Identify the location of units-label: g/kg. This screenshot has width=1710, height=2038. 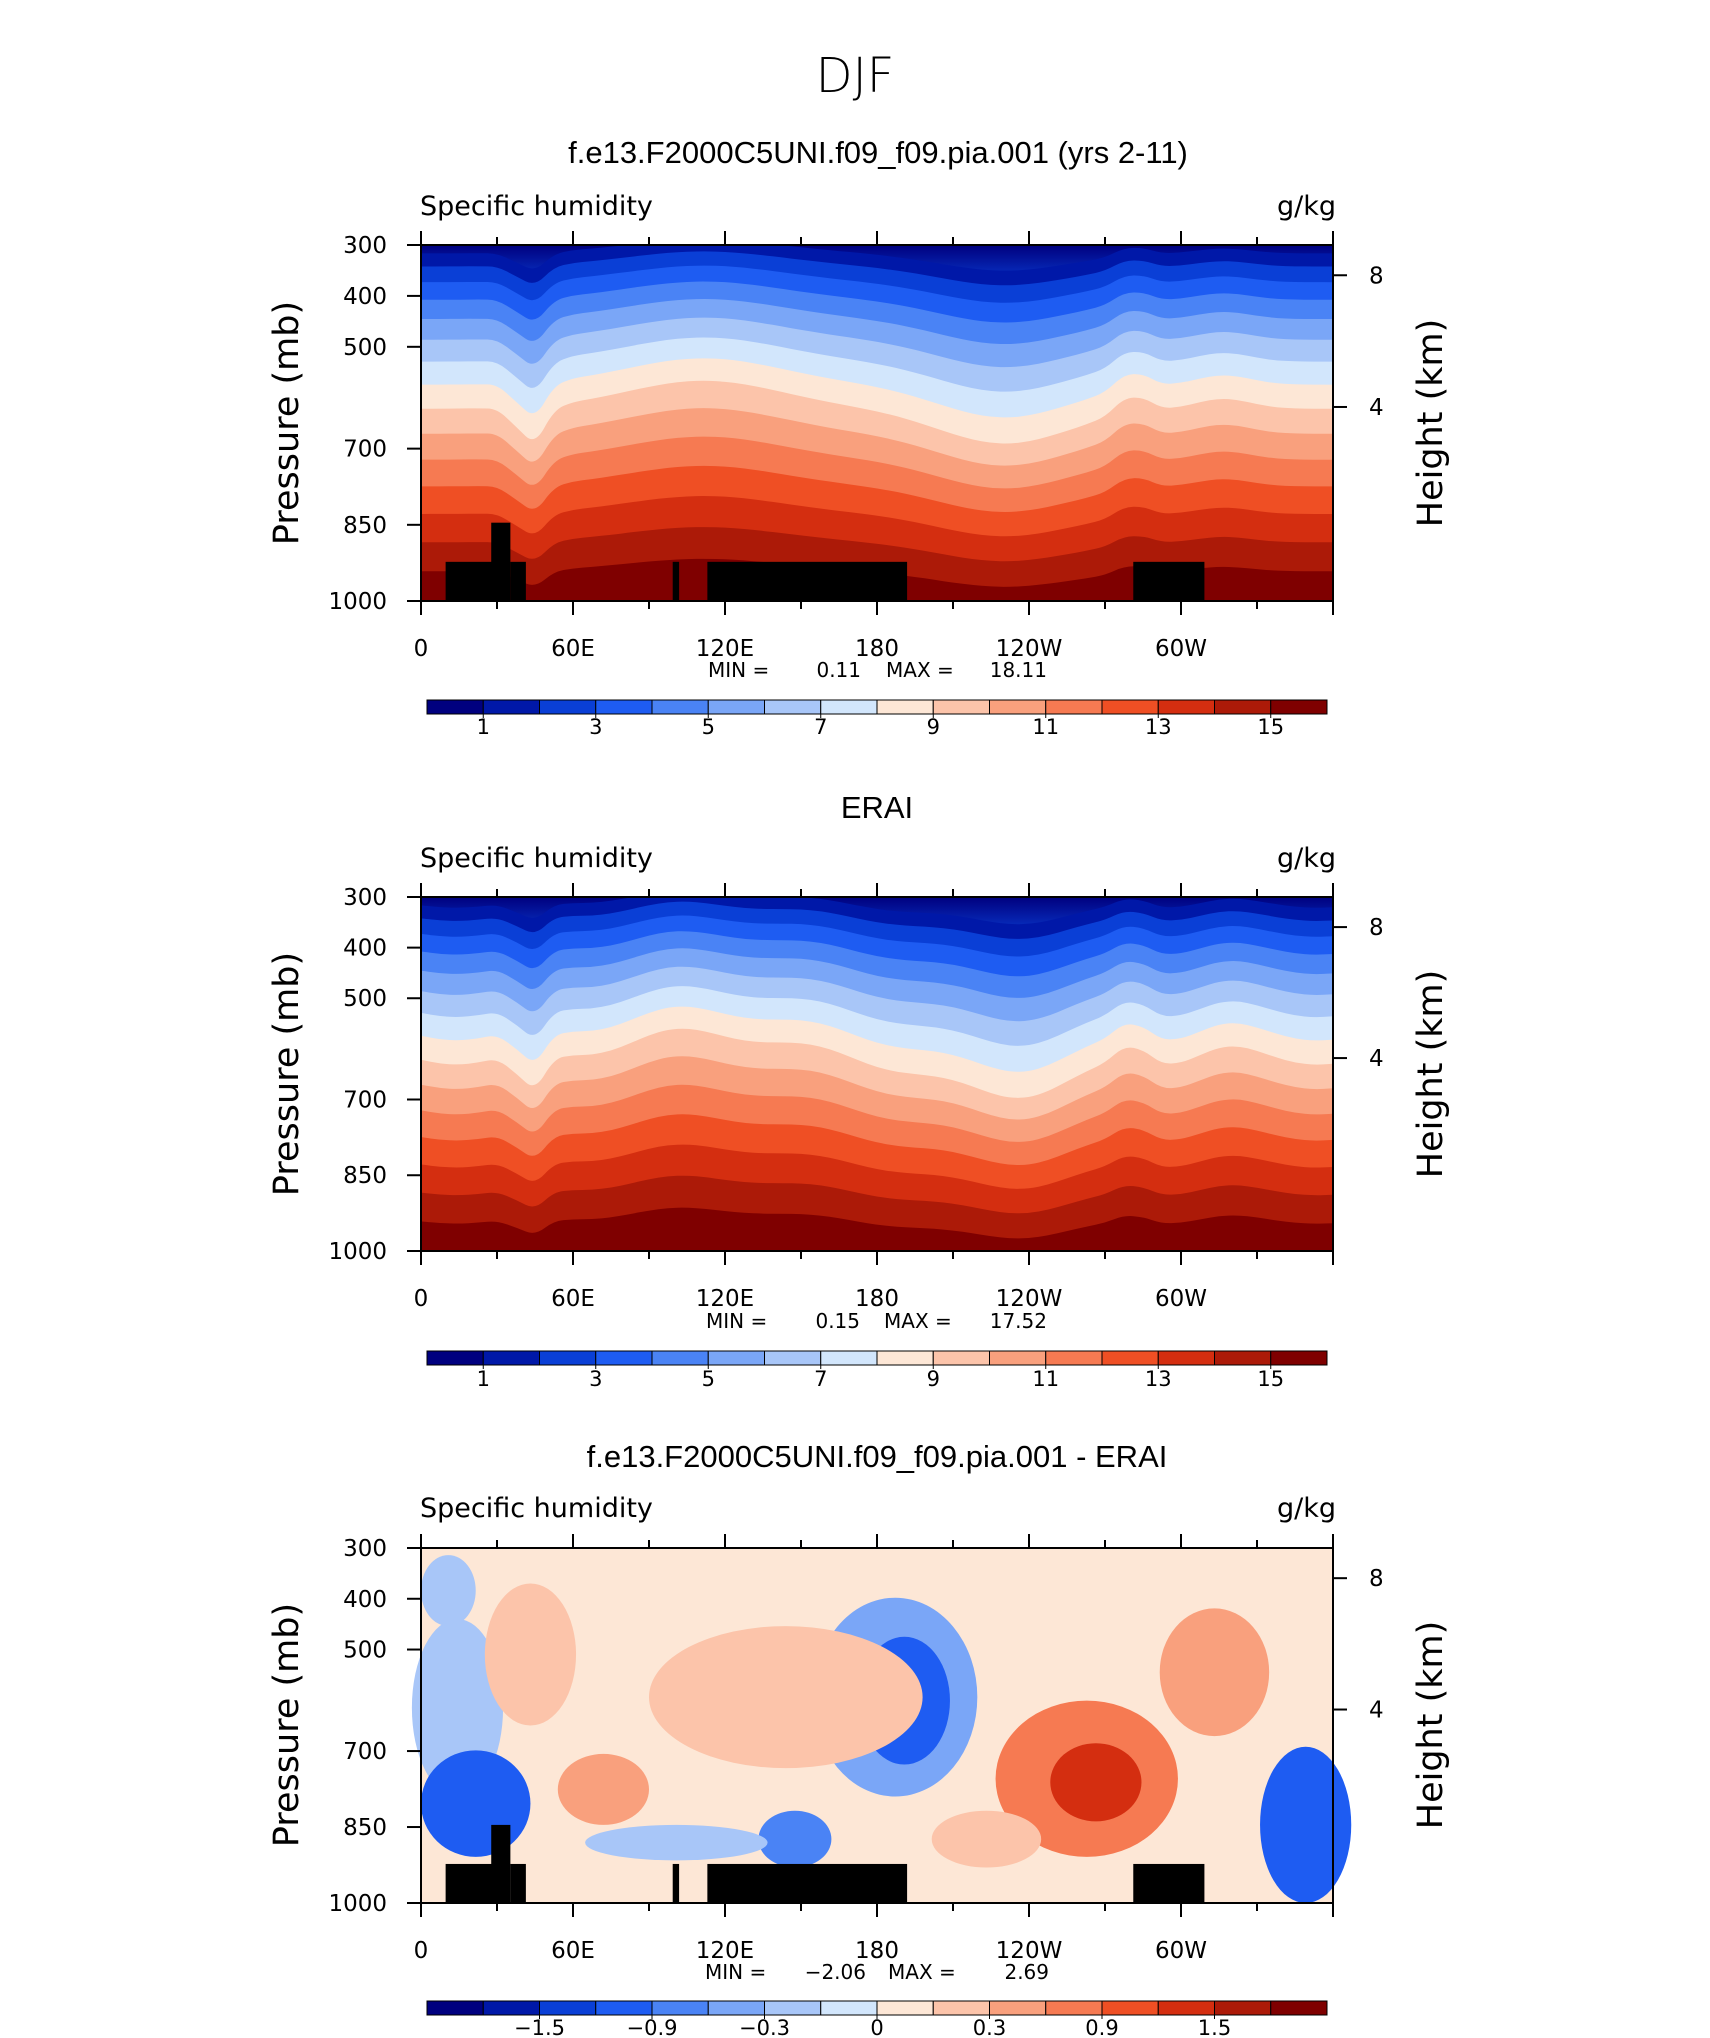
(1306, 206).